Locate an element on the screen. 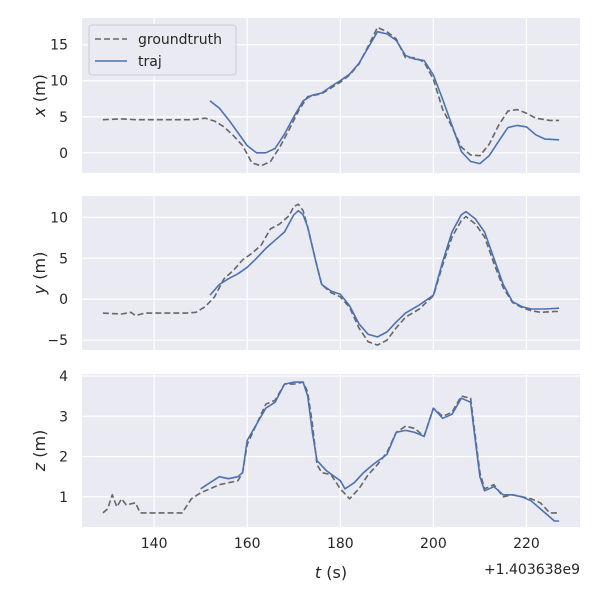 Image resolution: width=600 pixels, height=600 pixels. legend: groundtruth traj is located at coordinates (162, 50).